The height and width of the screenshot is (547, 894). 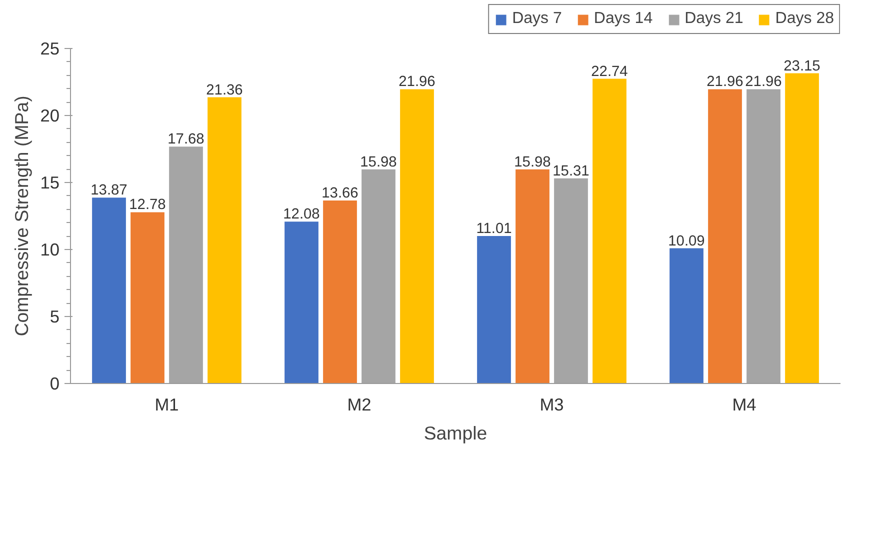 What do you see at coordinates (50, 250) in the screenshot?
I see `y-tick-label: 10` at bounding box center [50, 250].